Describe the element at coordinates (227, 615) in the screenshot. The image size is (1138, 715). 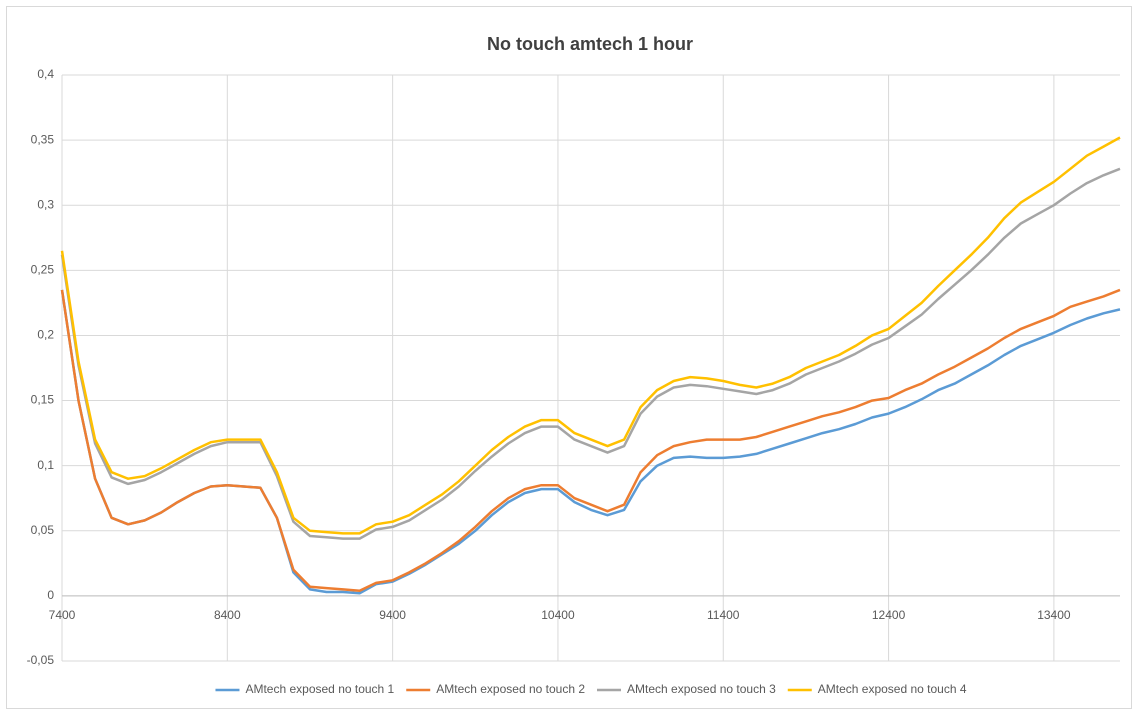
I see `x-tick-label: 8400` at that location.